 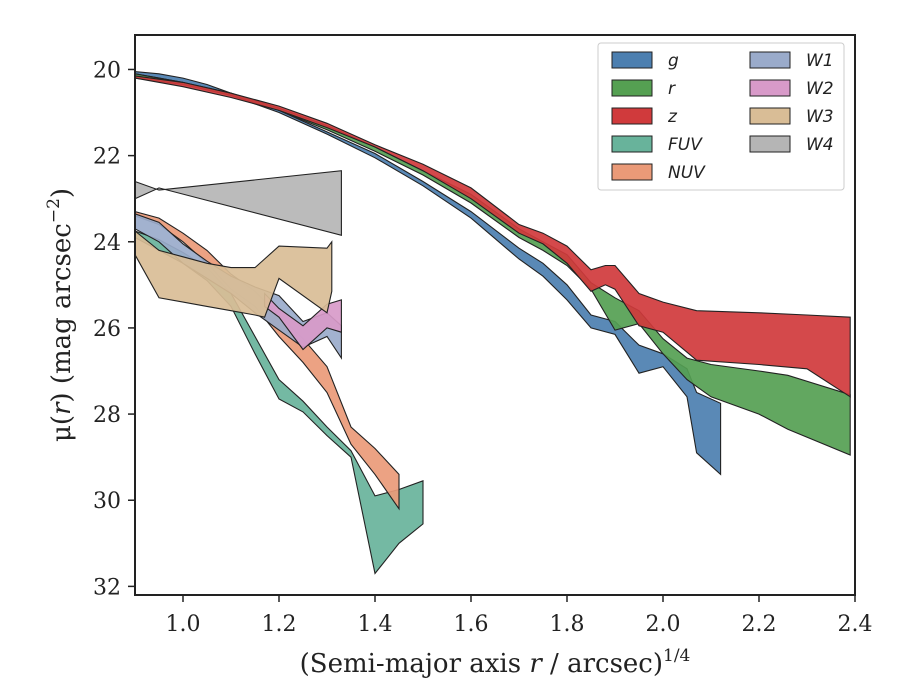 I want to click on legend-label-g: g, so click(x=673, y=61).